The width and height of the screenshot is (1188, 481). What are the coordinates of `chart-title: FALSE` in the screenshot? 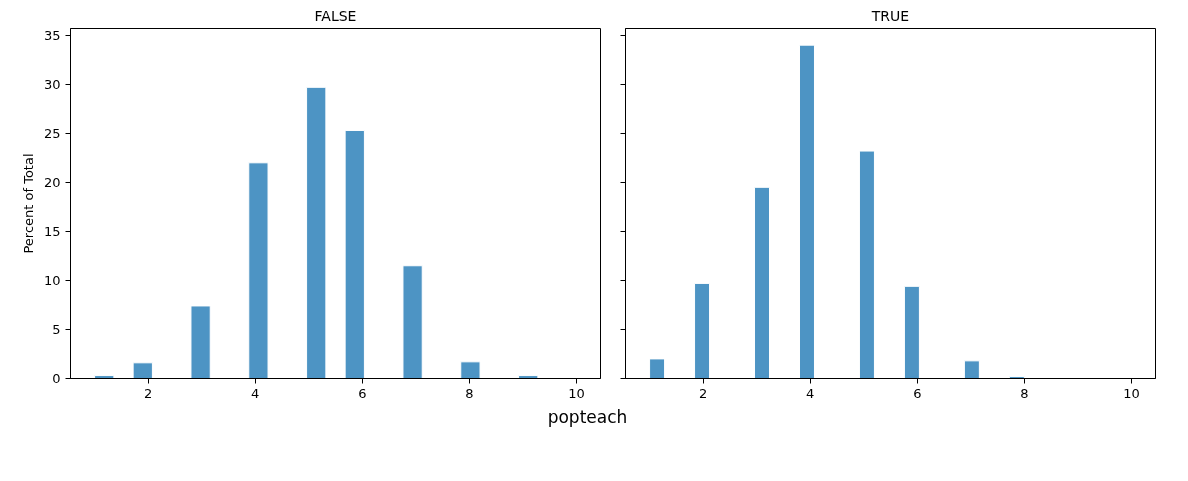 It's located at (335, 15).